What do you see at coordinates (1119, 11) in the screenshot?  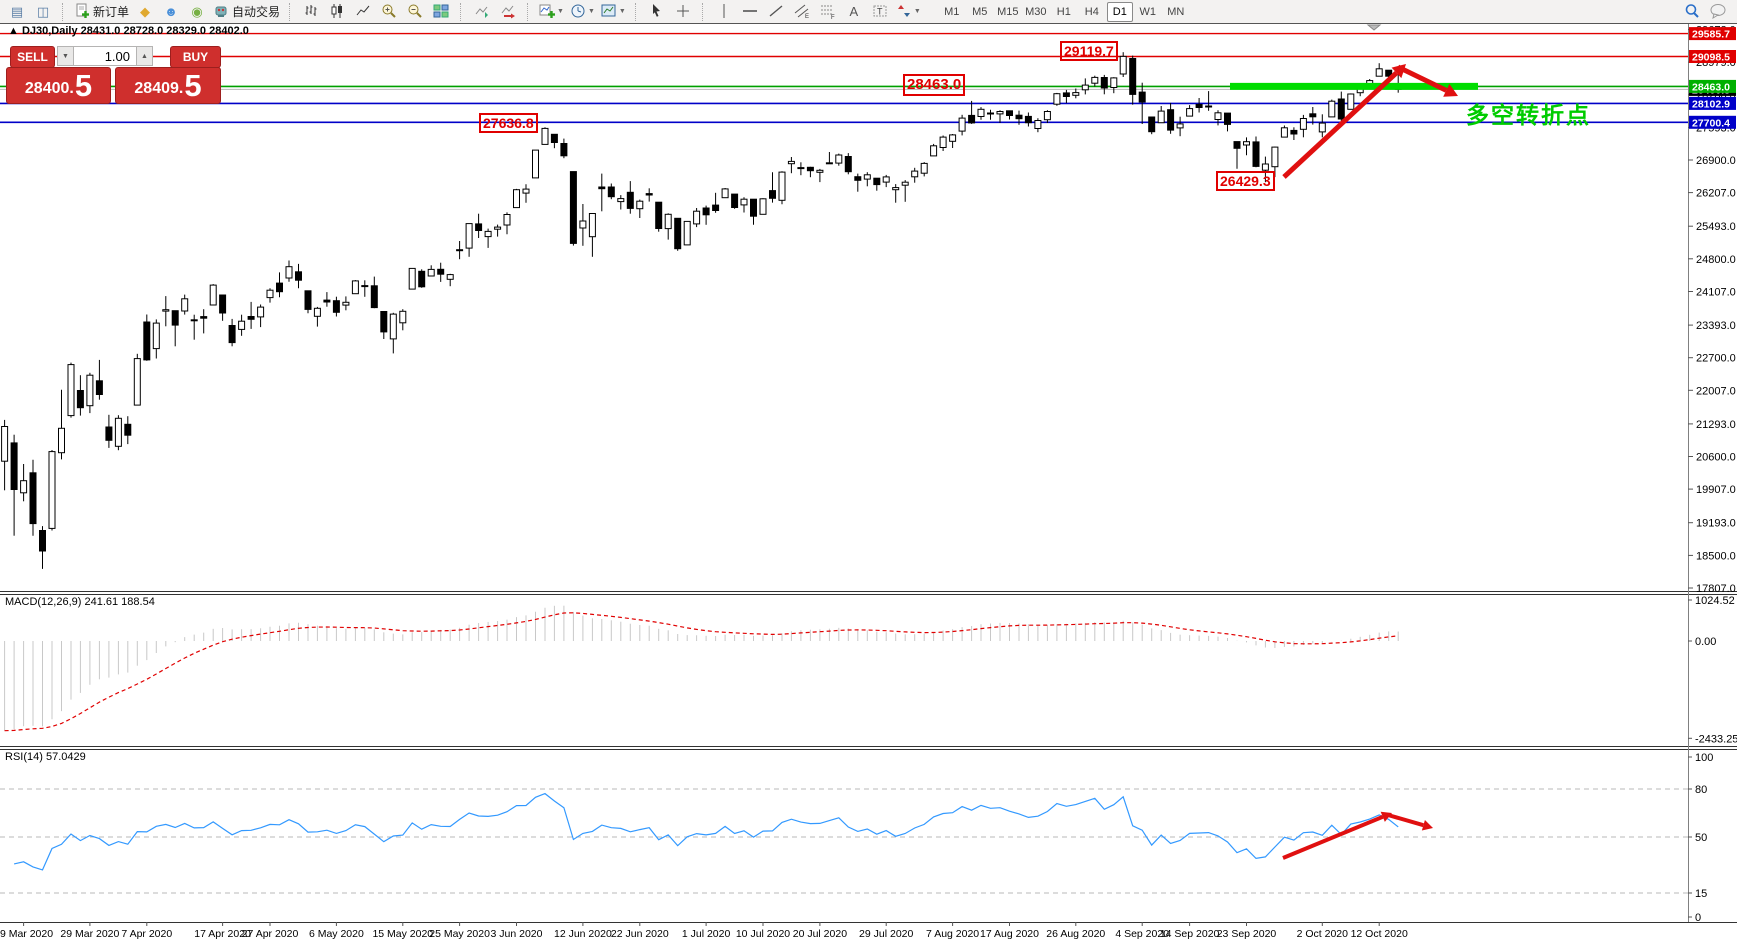 I see `timeframe-D1: D1` at bounding box center [1119, 11].